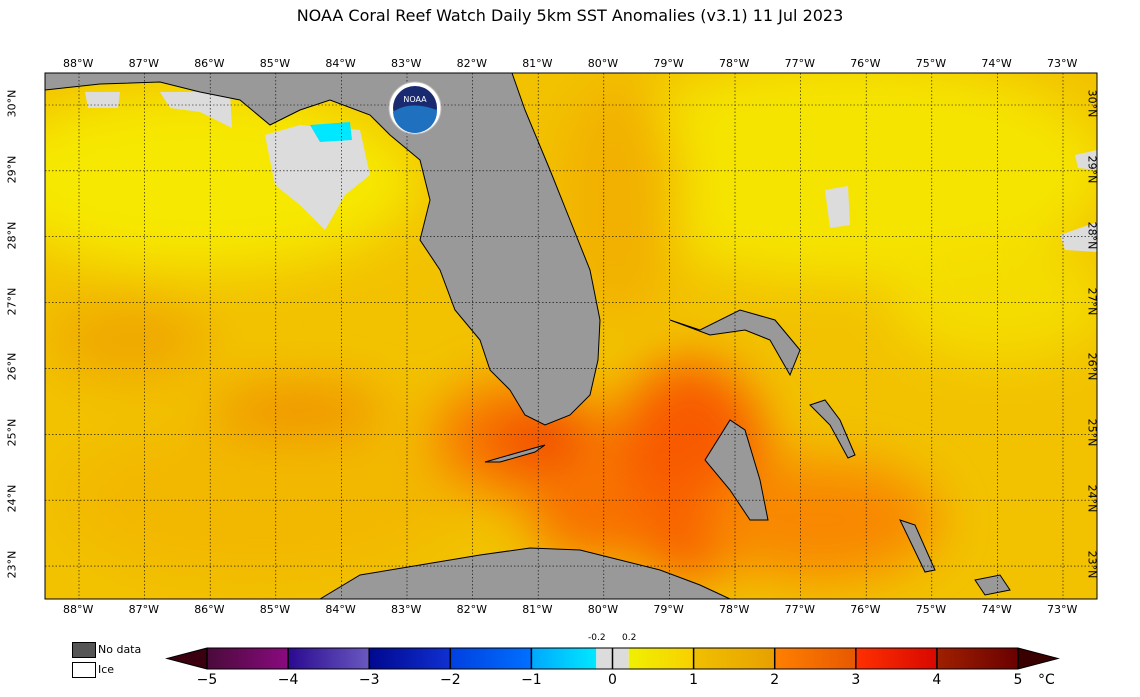 This screenshot has width=1140, height=697. What do you see at coordinates (603, 609) in the screenshot?
I see `lon-label-bottom: 80°W` at bounding box center [603, 609].